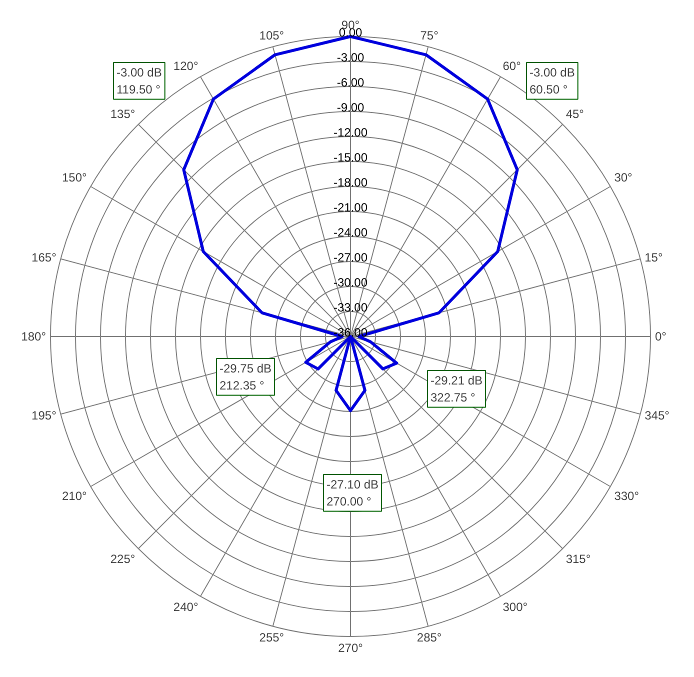 This screenshot has height=677, width=694. Describe the element at coordinates (552, 81) in the screenshot. I see `text: -3.00 dB 60.50 °` at that location.